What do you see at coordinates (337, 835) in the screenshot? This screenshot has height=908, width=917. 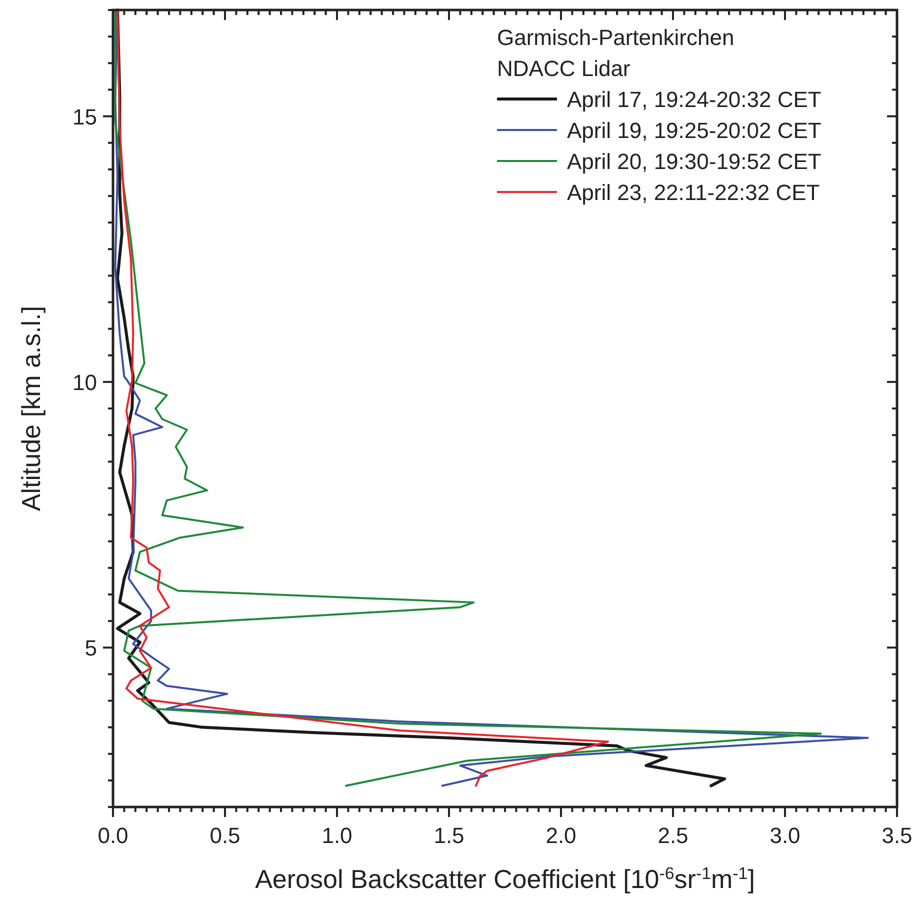 I see `x-tick-label: 1.0` at bounding box center [337, 835].